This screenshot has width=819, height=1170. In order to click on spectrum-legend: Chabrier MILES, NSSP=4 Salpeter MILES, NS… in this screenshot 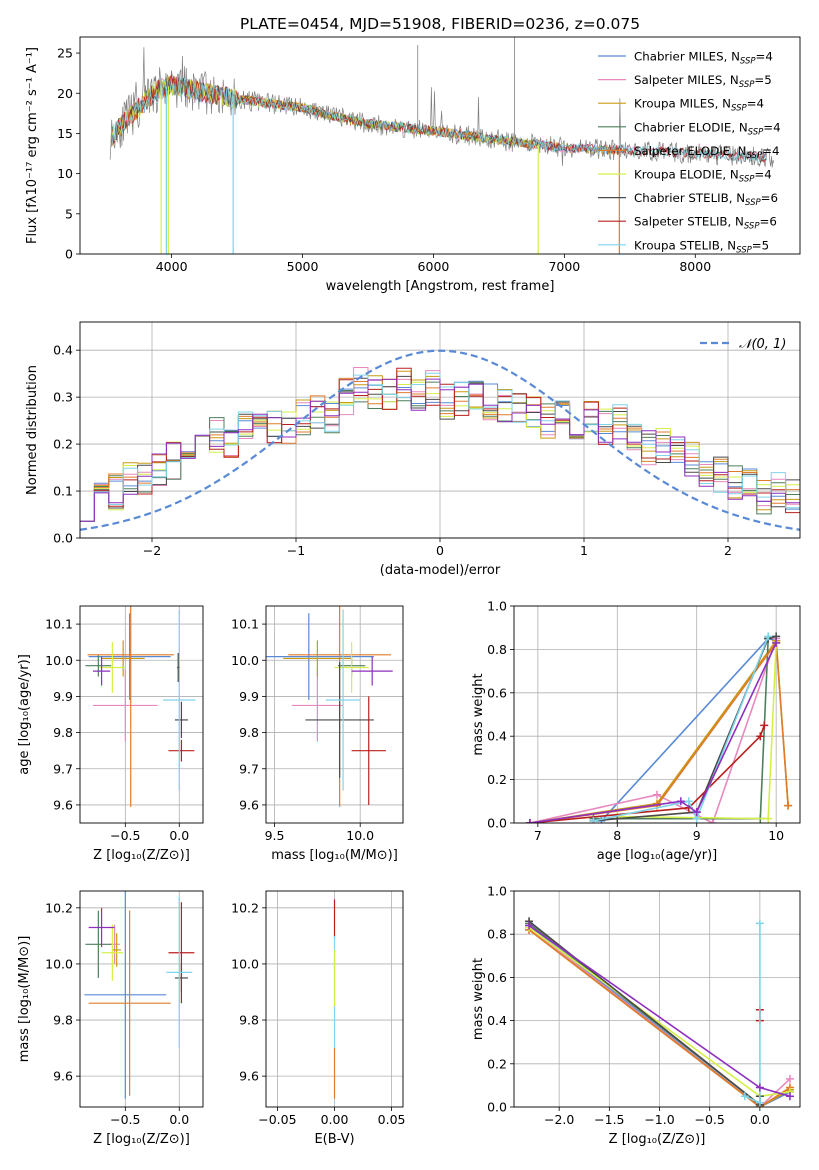, I will do `click(689, 152)`.